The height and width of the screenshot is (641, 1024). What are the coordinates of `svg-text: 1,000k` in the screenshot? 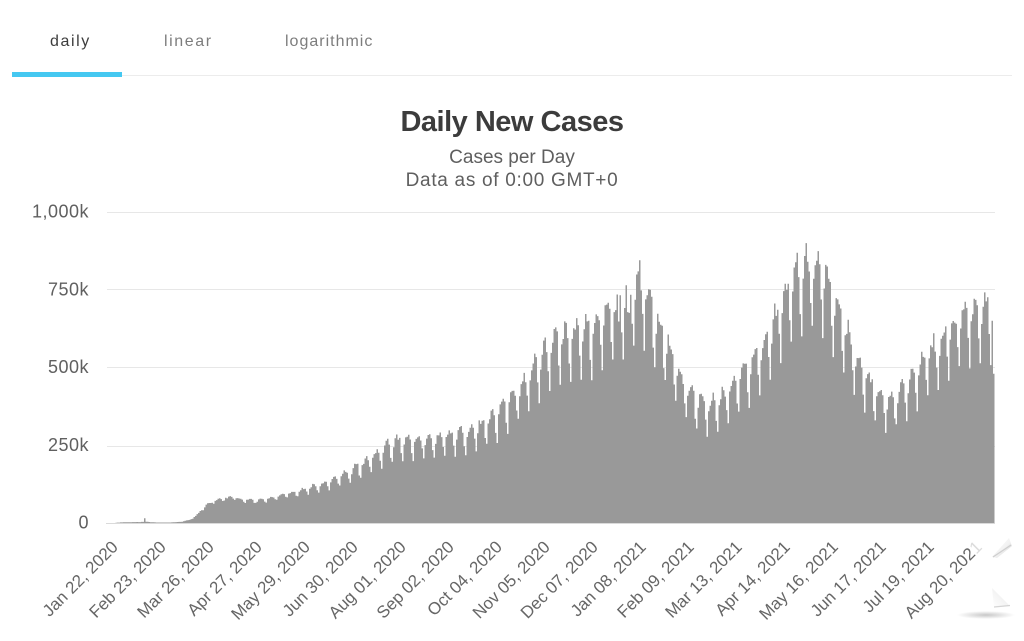 It's located at (61, 212).